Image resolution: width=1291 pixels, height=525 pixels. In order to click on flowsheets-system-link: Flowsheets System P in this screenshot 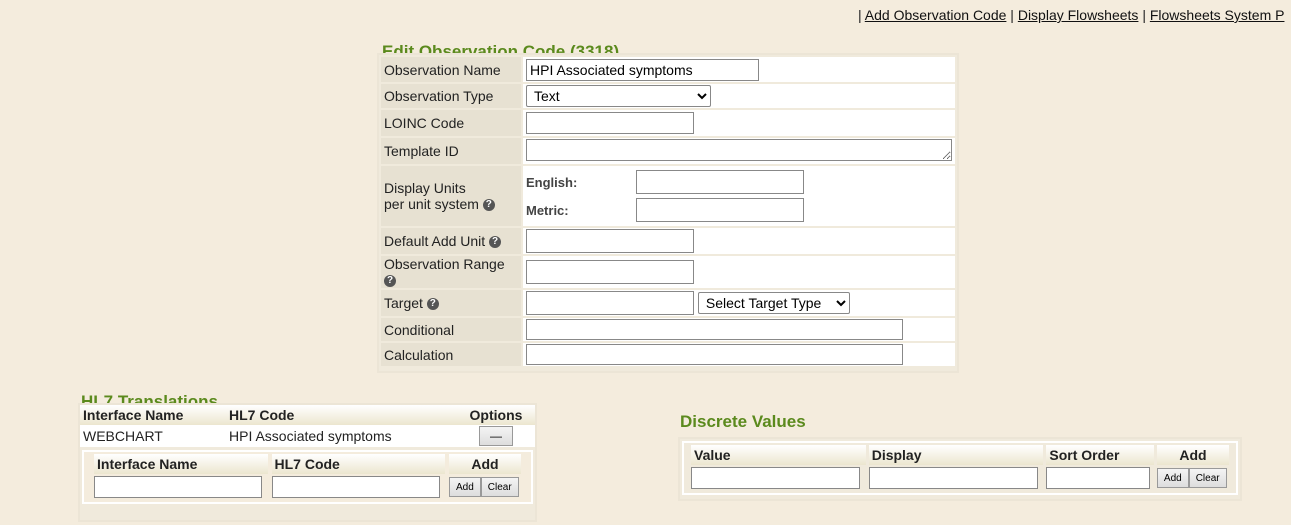, I will do `click(1217, 15)`.